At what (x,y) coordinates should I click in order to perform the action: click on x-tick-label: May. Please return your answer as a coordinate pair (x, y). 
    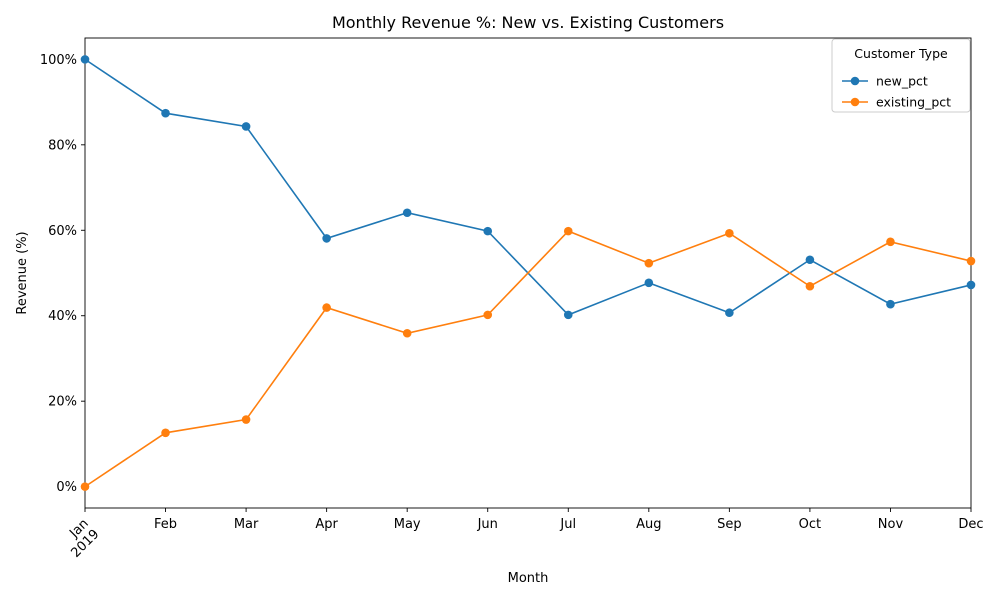
    Looking at the image, I should click on (407, 524).